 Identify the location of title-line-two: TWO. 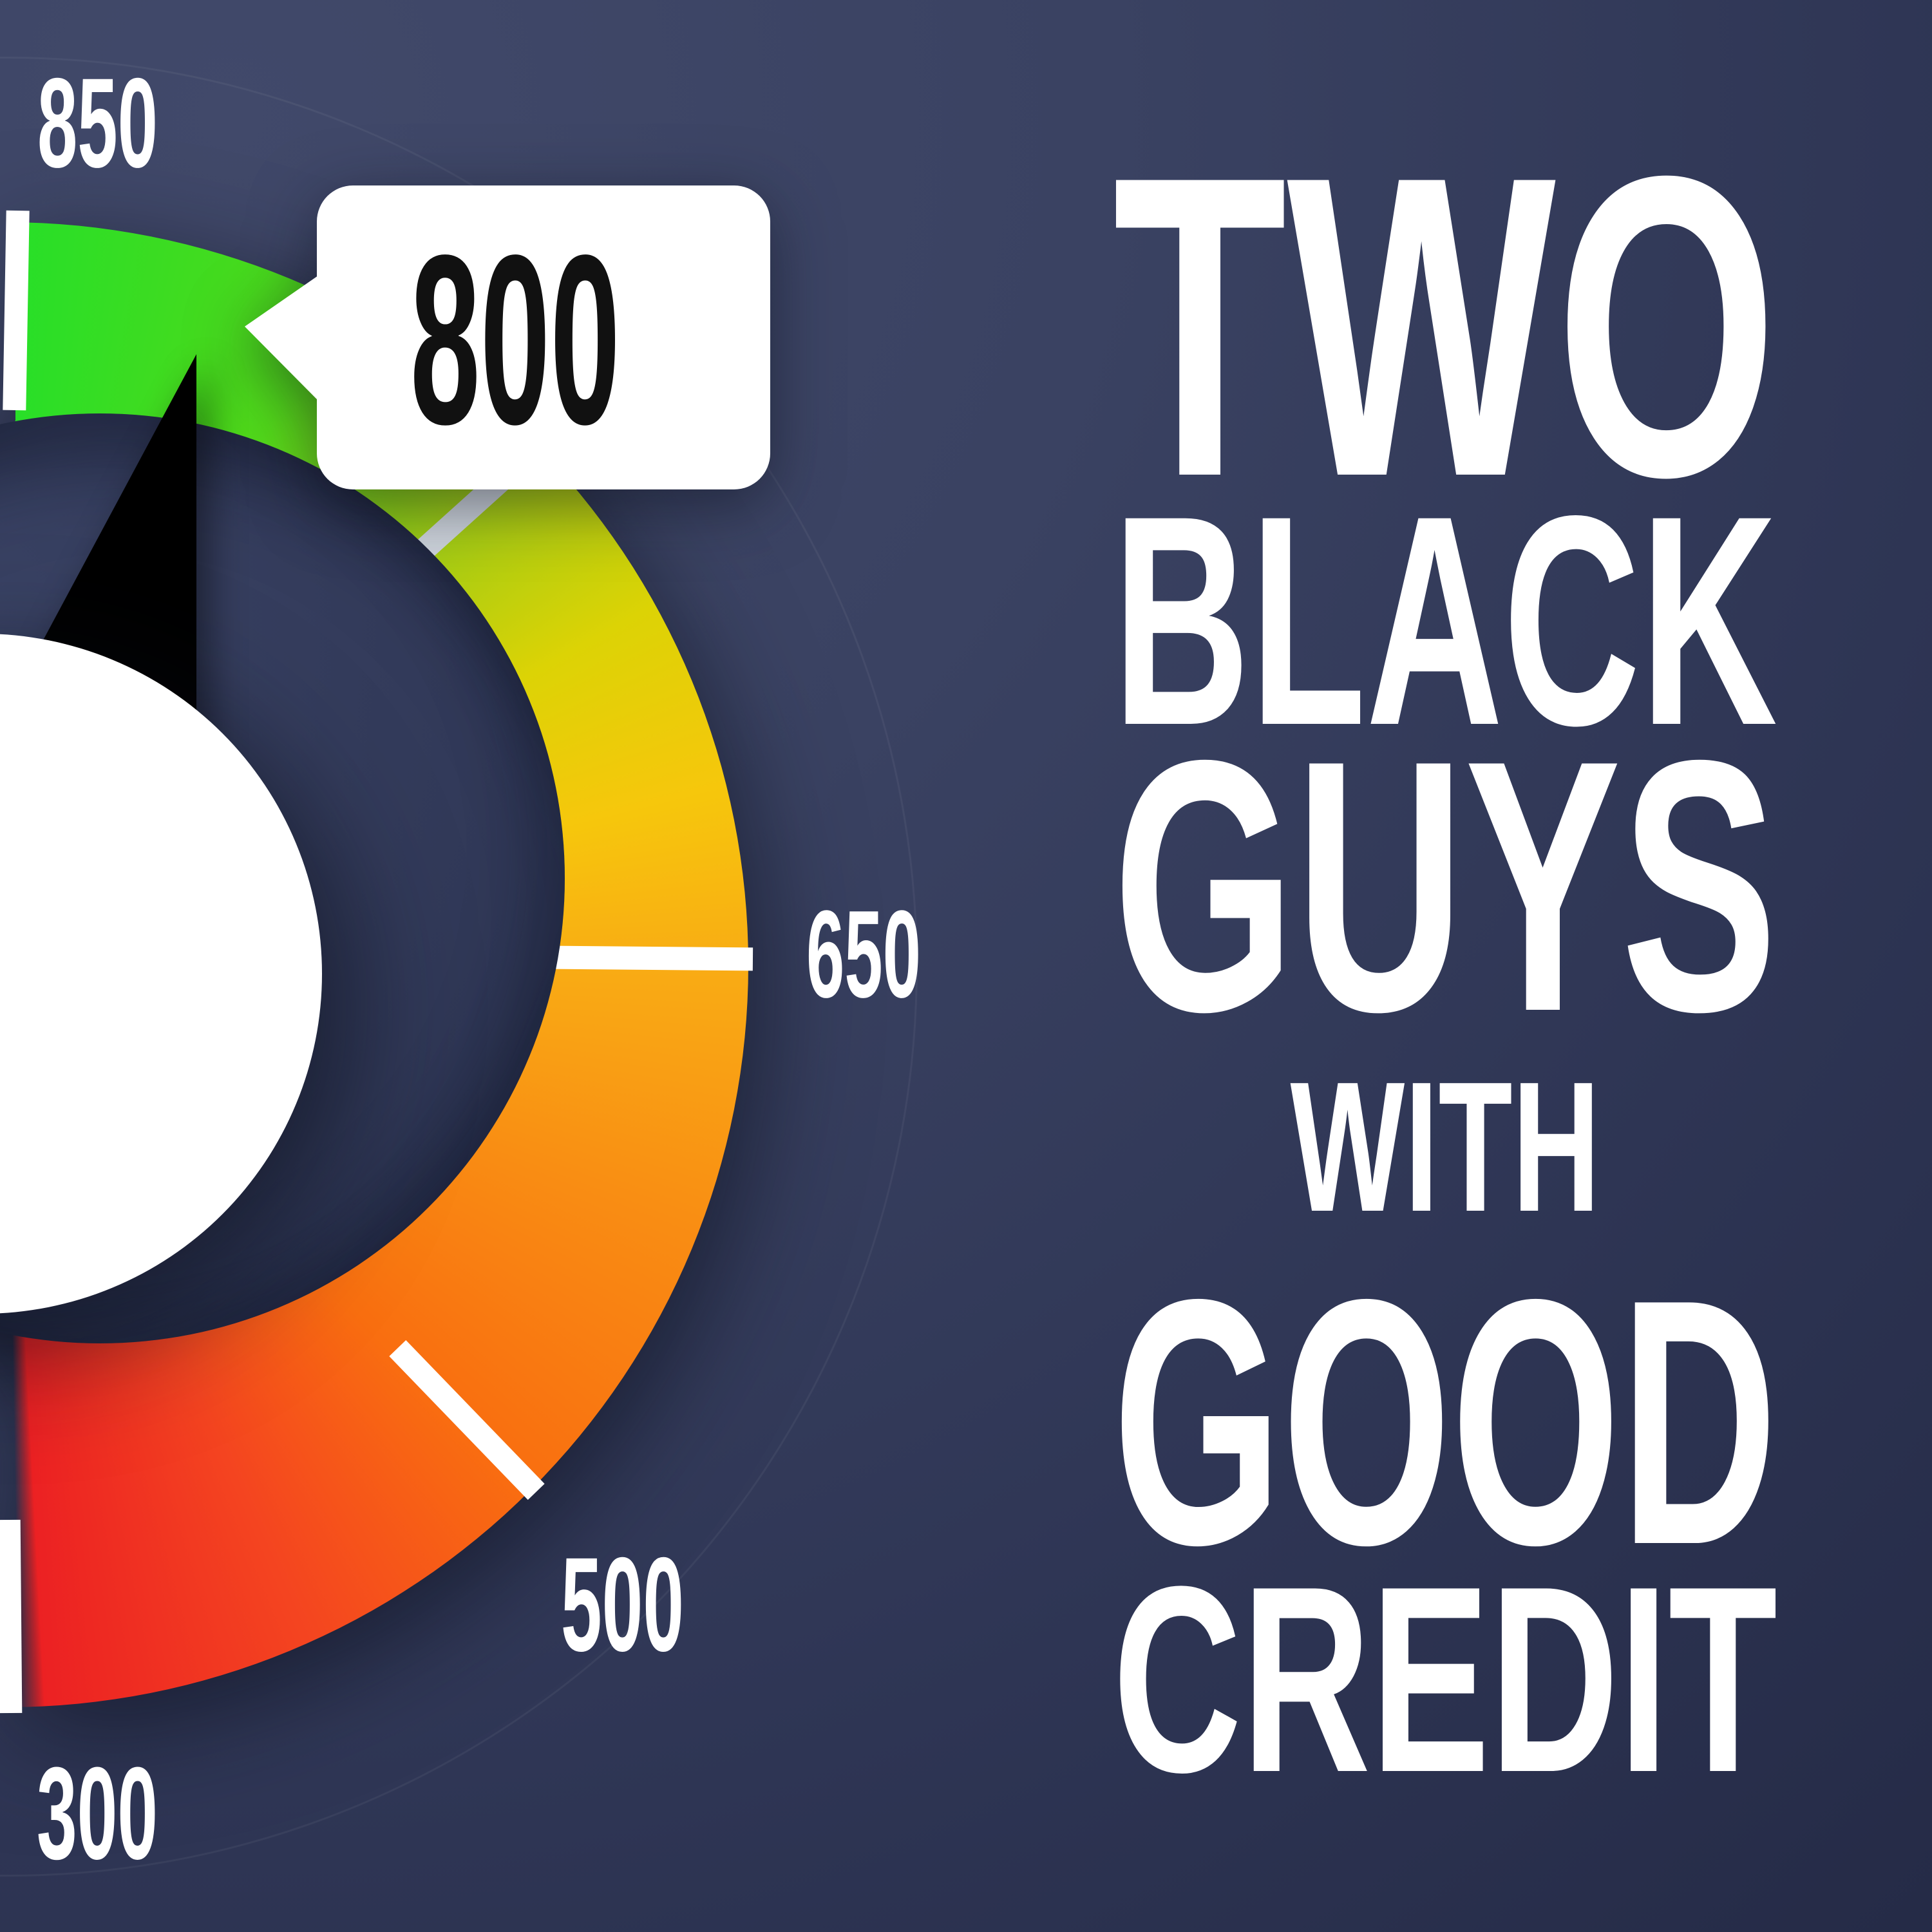
(1445, 326).